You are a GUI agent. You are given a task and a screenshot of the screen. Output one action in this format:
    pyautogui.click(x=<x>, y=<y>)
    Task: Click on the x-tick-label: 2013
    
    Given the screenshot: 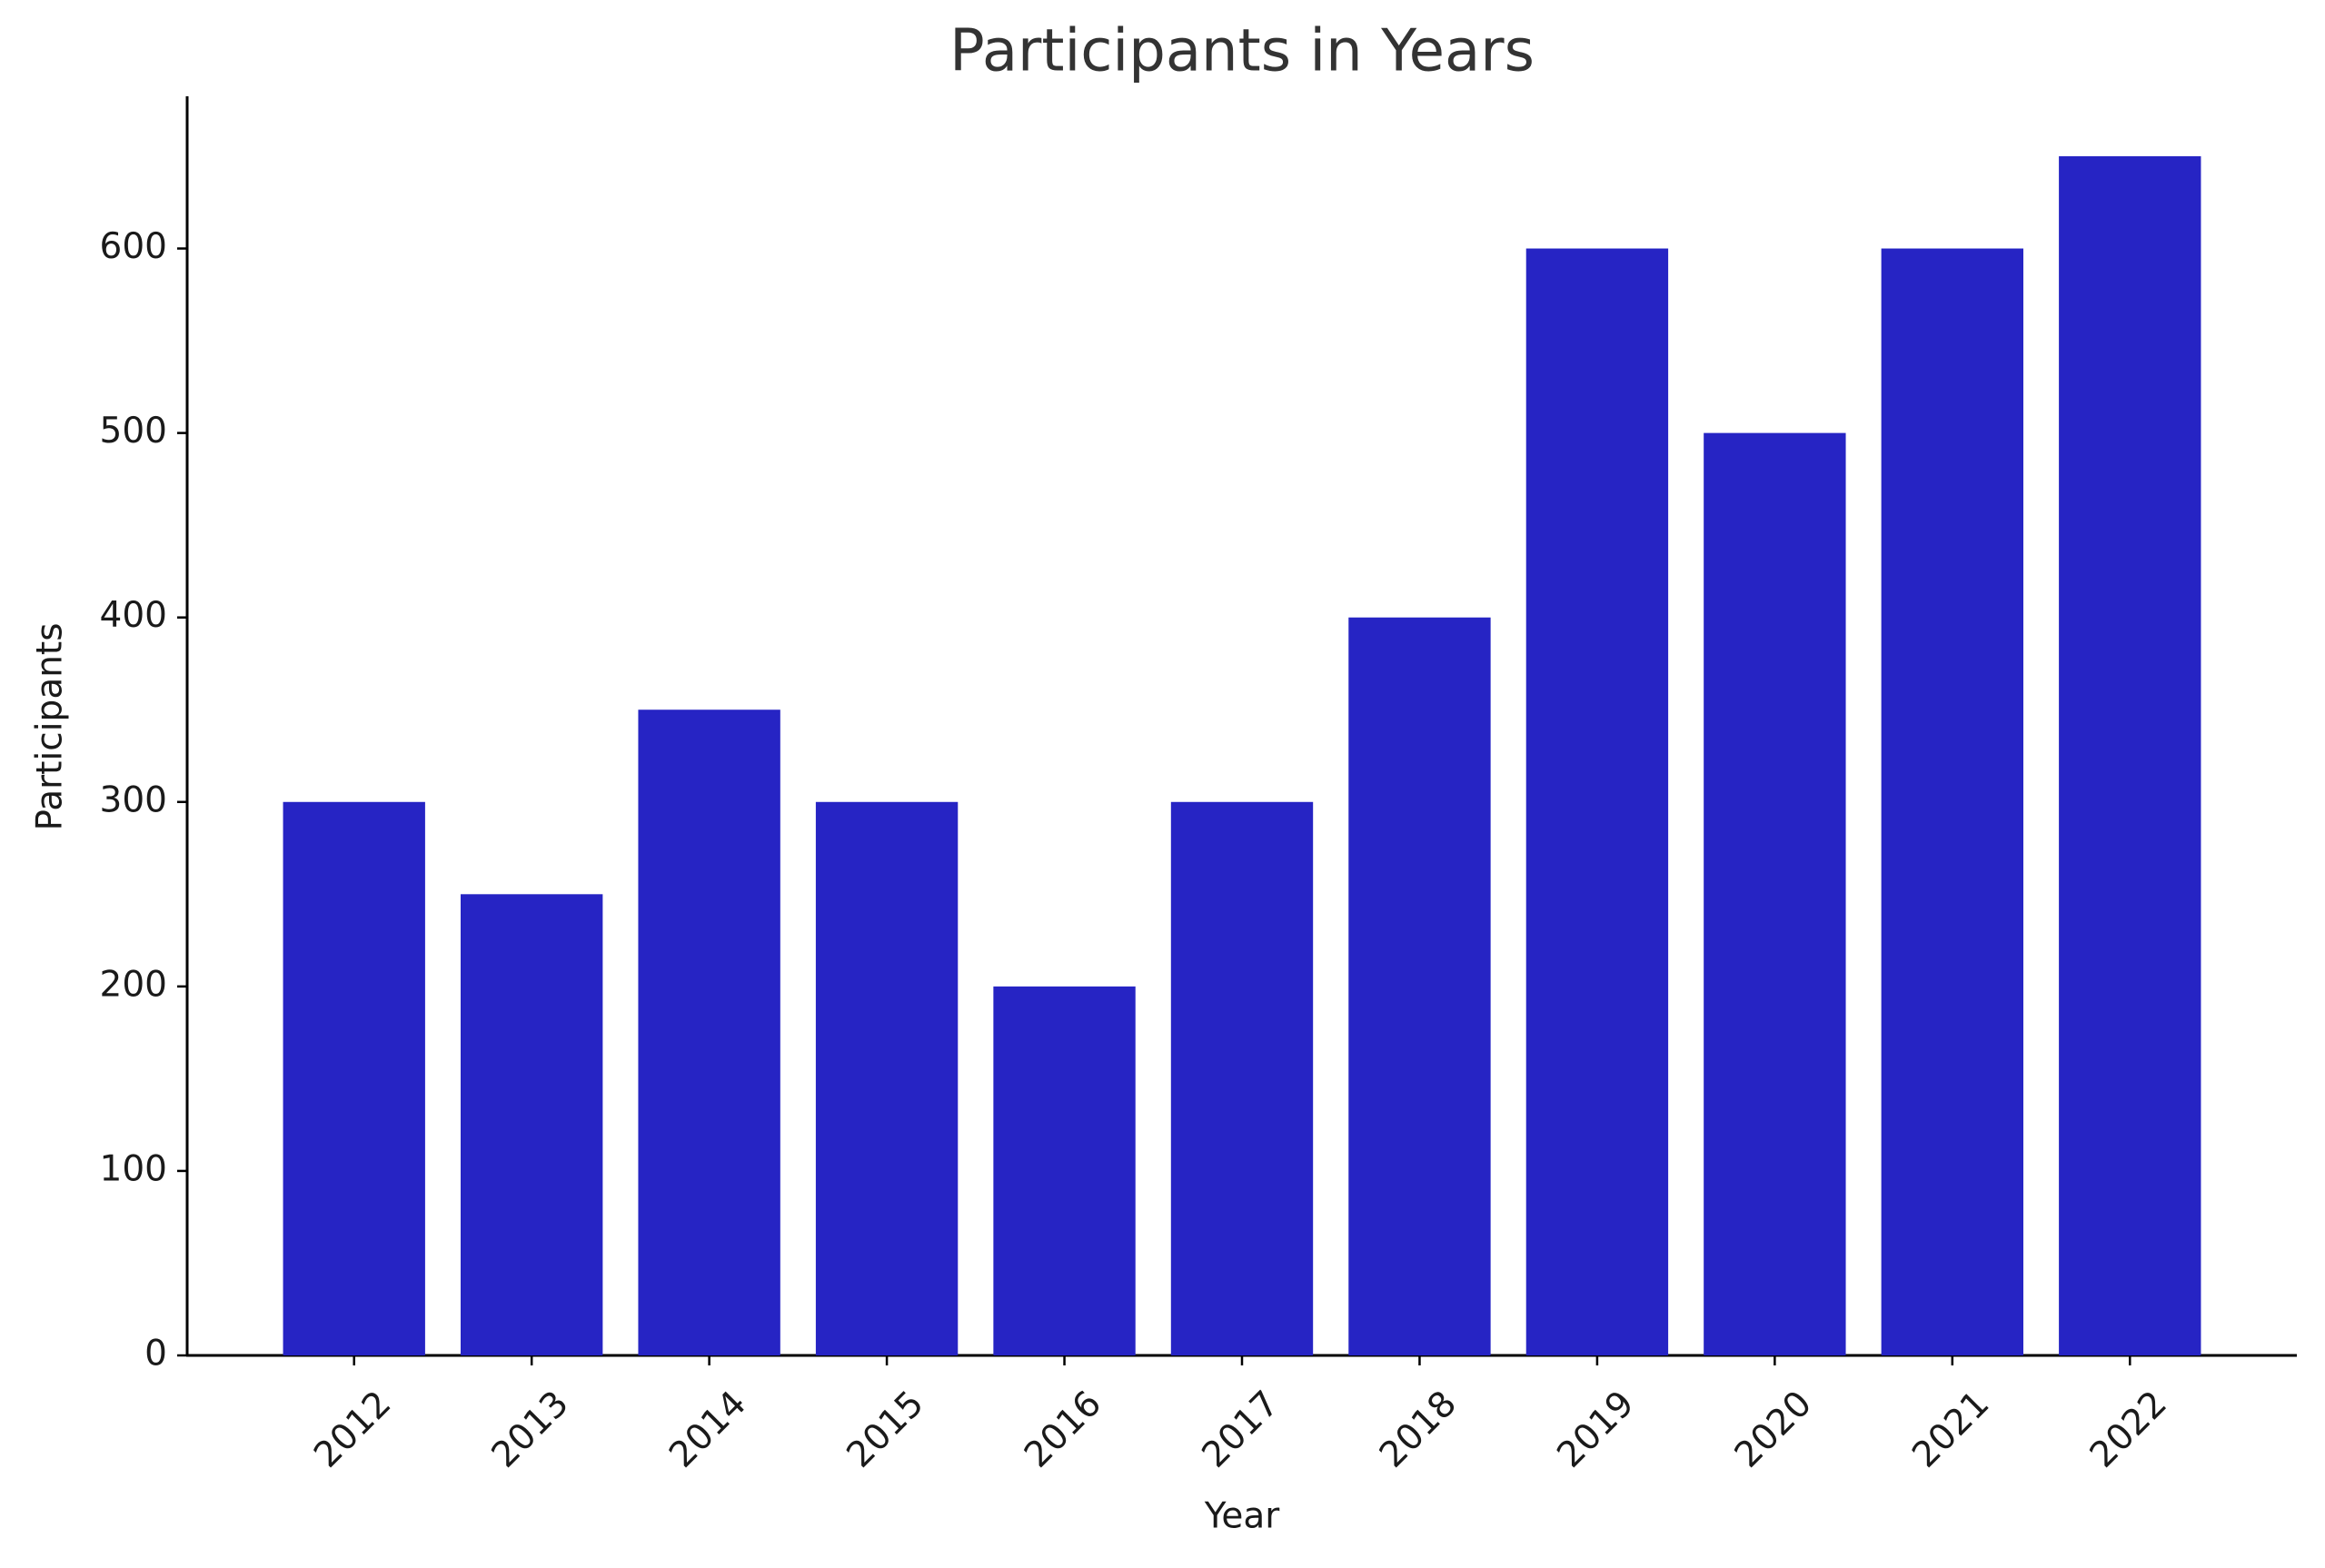 What is the action you would take?
    pyautogui.click(x=530, y=1430)
    